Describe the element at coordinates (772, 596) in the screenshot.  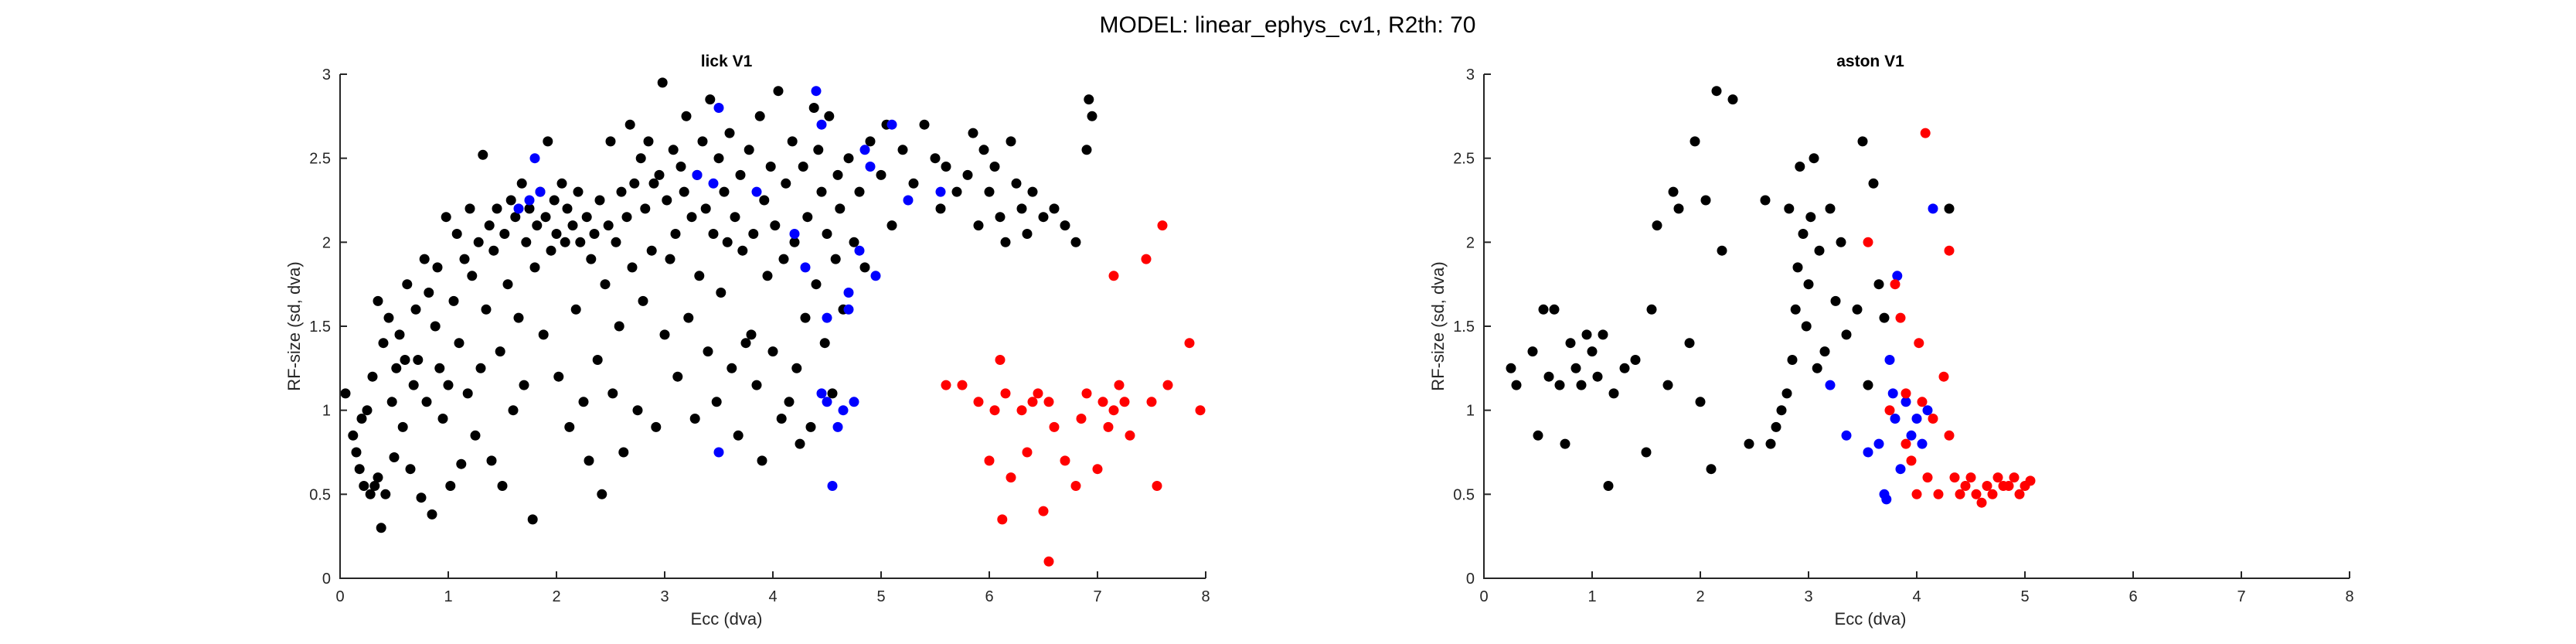
I see `x-tick-label: 4` at that location.